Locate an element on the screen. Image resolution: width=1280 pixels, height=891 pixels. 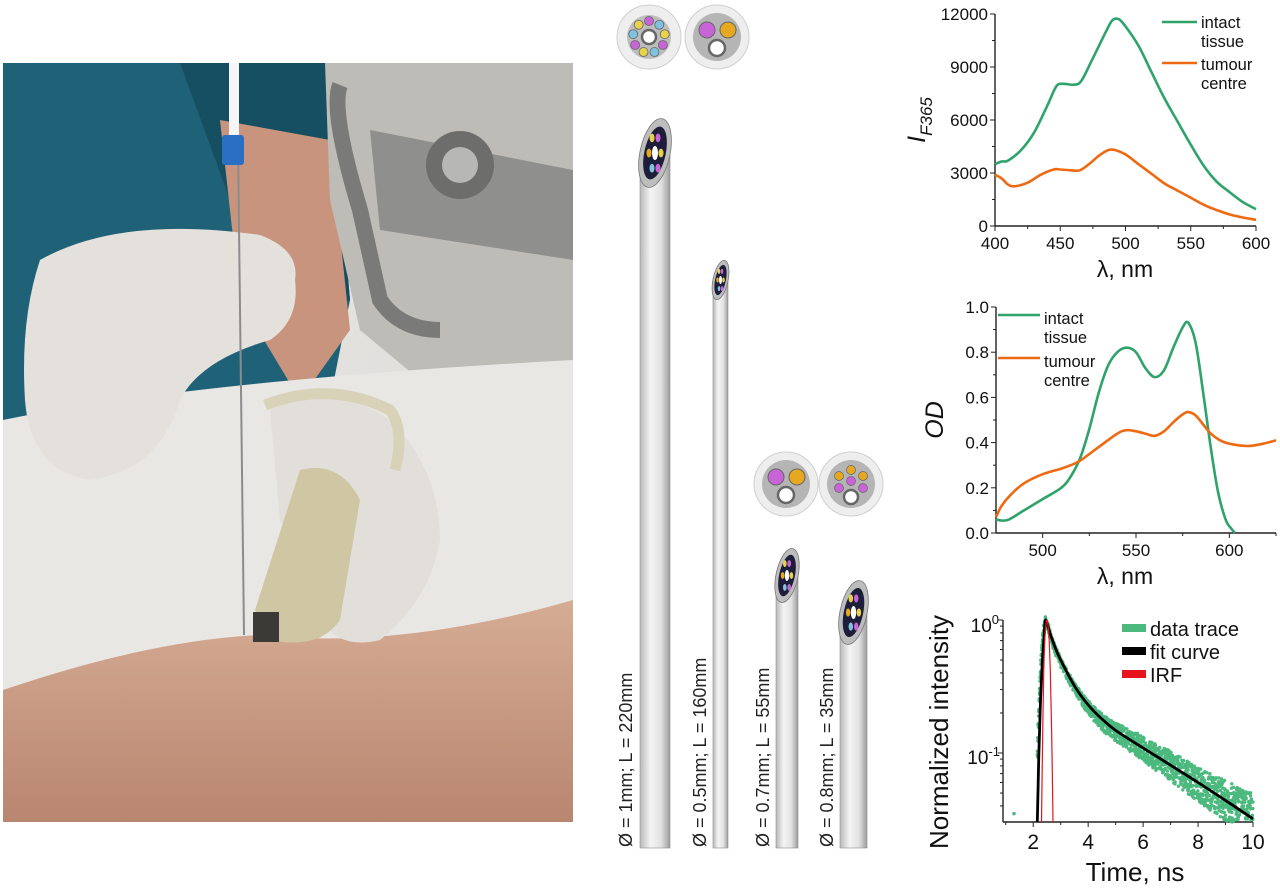
chart1-legend-tumour-1: tumour is located at coordinates (1227, 65).